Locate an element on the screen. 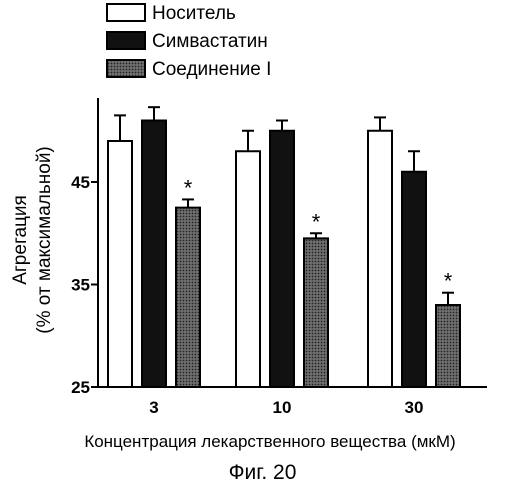 The width and height of the screenshot is (525, 500). significance-star-3: * is located at coordinates (188, 187).